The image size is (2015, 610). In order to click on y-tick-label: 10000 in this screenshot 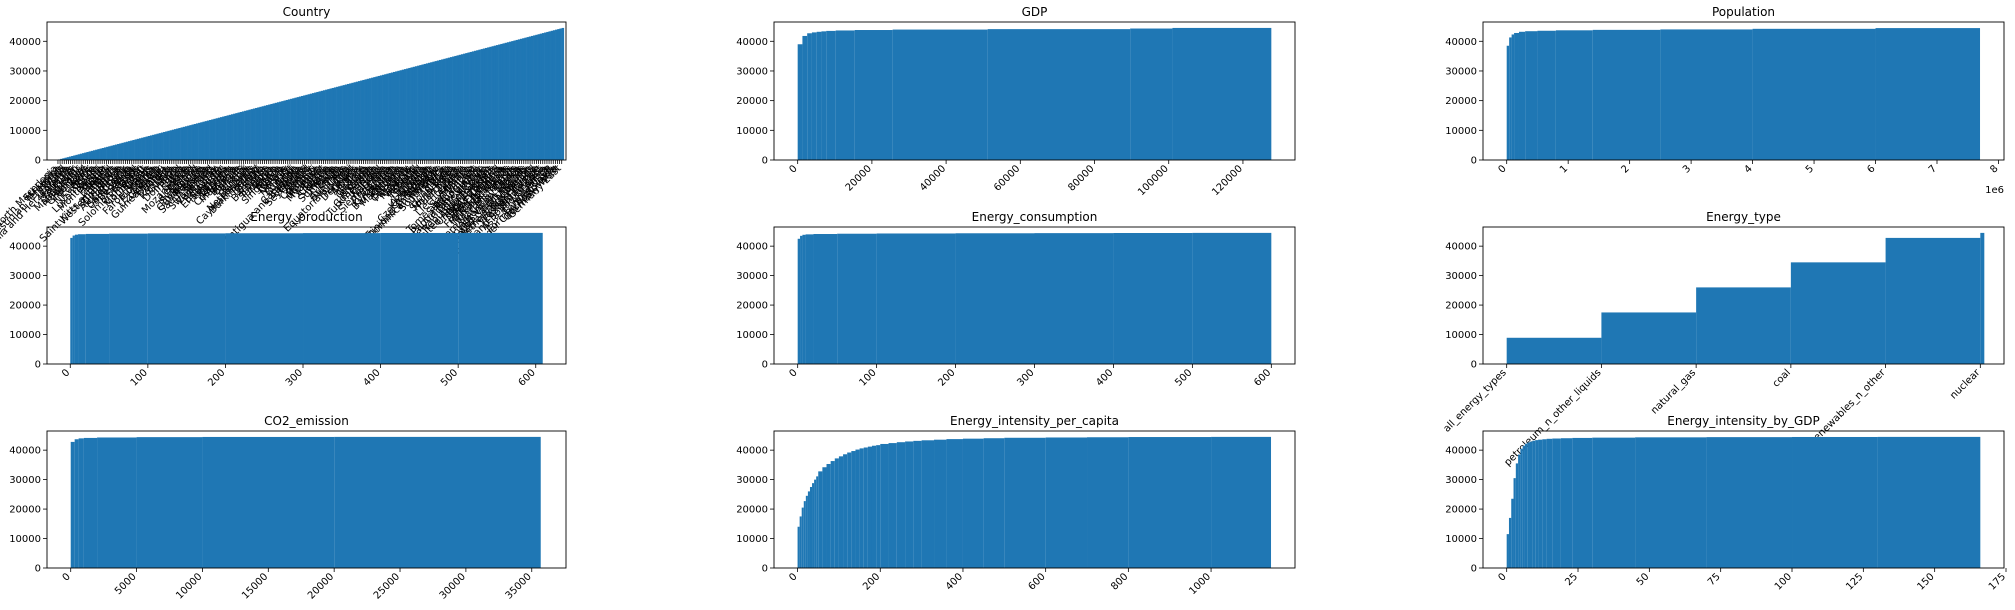, I will do `click(1461, 539)`.